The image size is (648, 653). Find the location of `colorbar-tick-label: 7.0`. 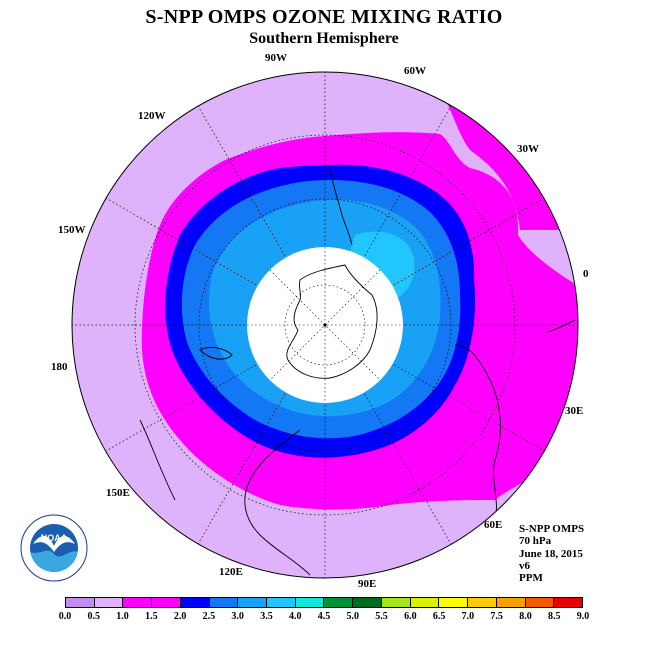

colorbar-tick-label: 7.0 is located at coordinates (468, 616).